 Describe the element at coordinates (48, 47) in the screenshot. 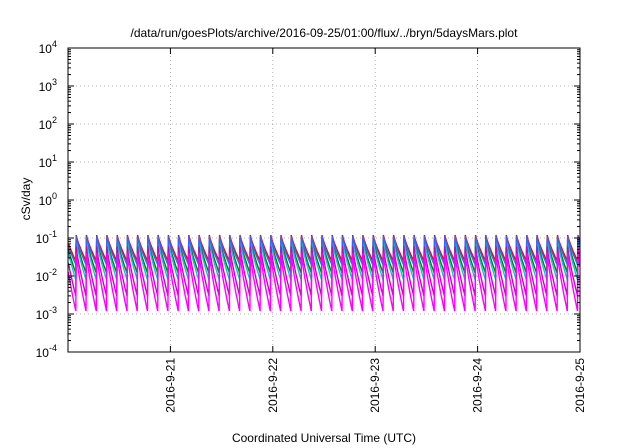

I see `y-tick-label: 10⁴` at that location.